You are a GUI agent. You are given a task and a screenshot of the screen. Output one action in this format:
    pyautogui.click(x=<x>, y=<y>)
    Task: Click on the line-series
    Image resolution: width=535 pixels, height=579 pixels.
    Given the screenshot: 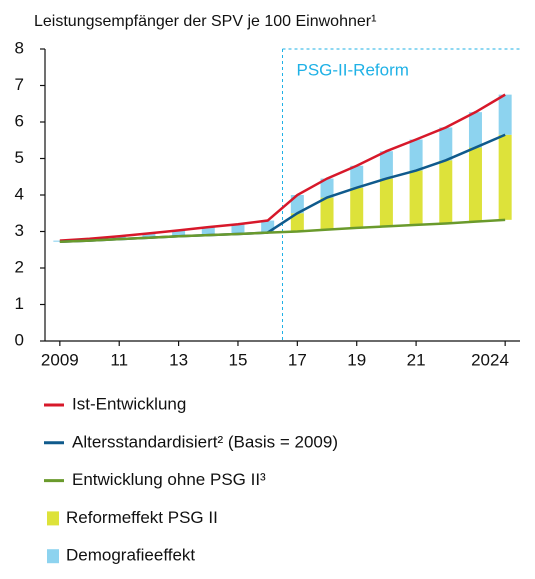 What is the action you would take?
    pyautogui.click(x=282, y=230)
    